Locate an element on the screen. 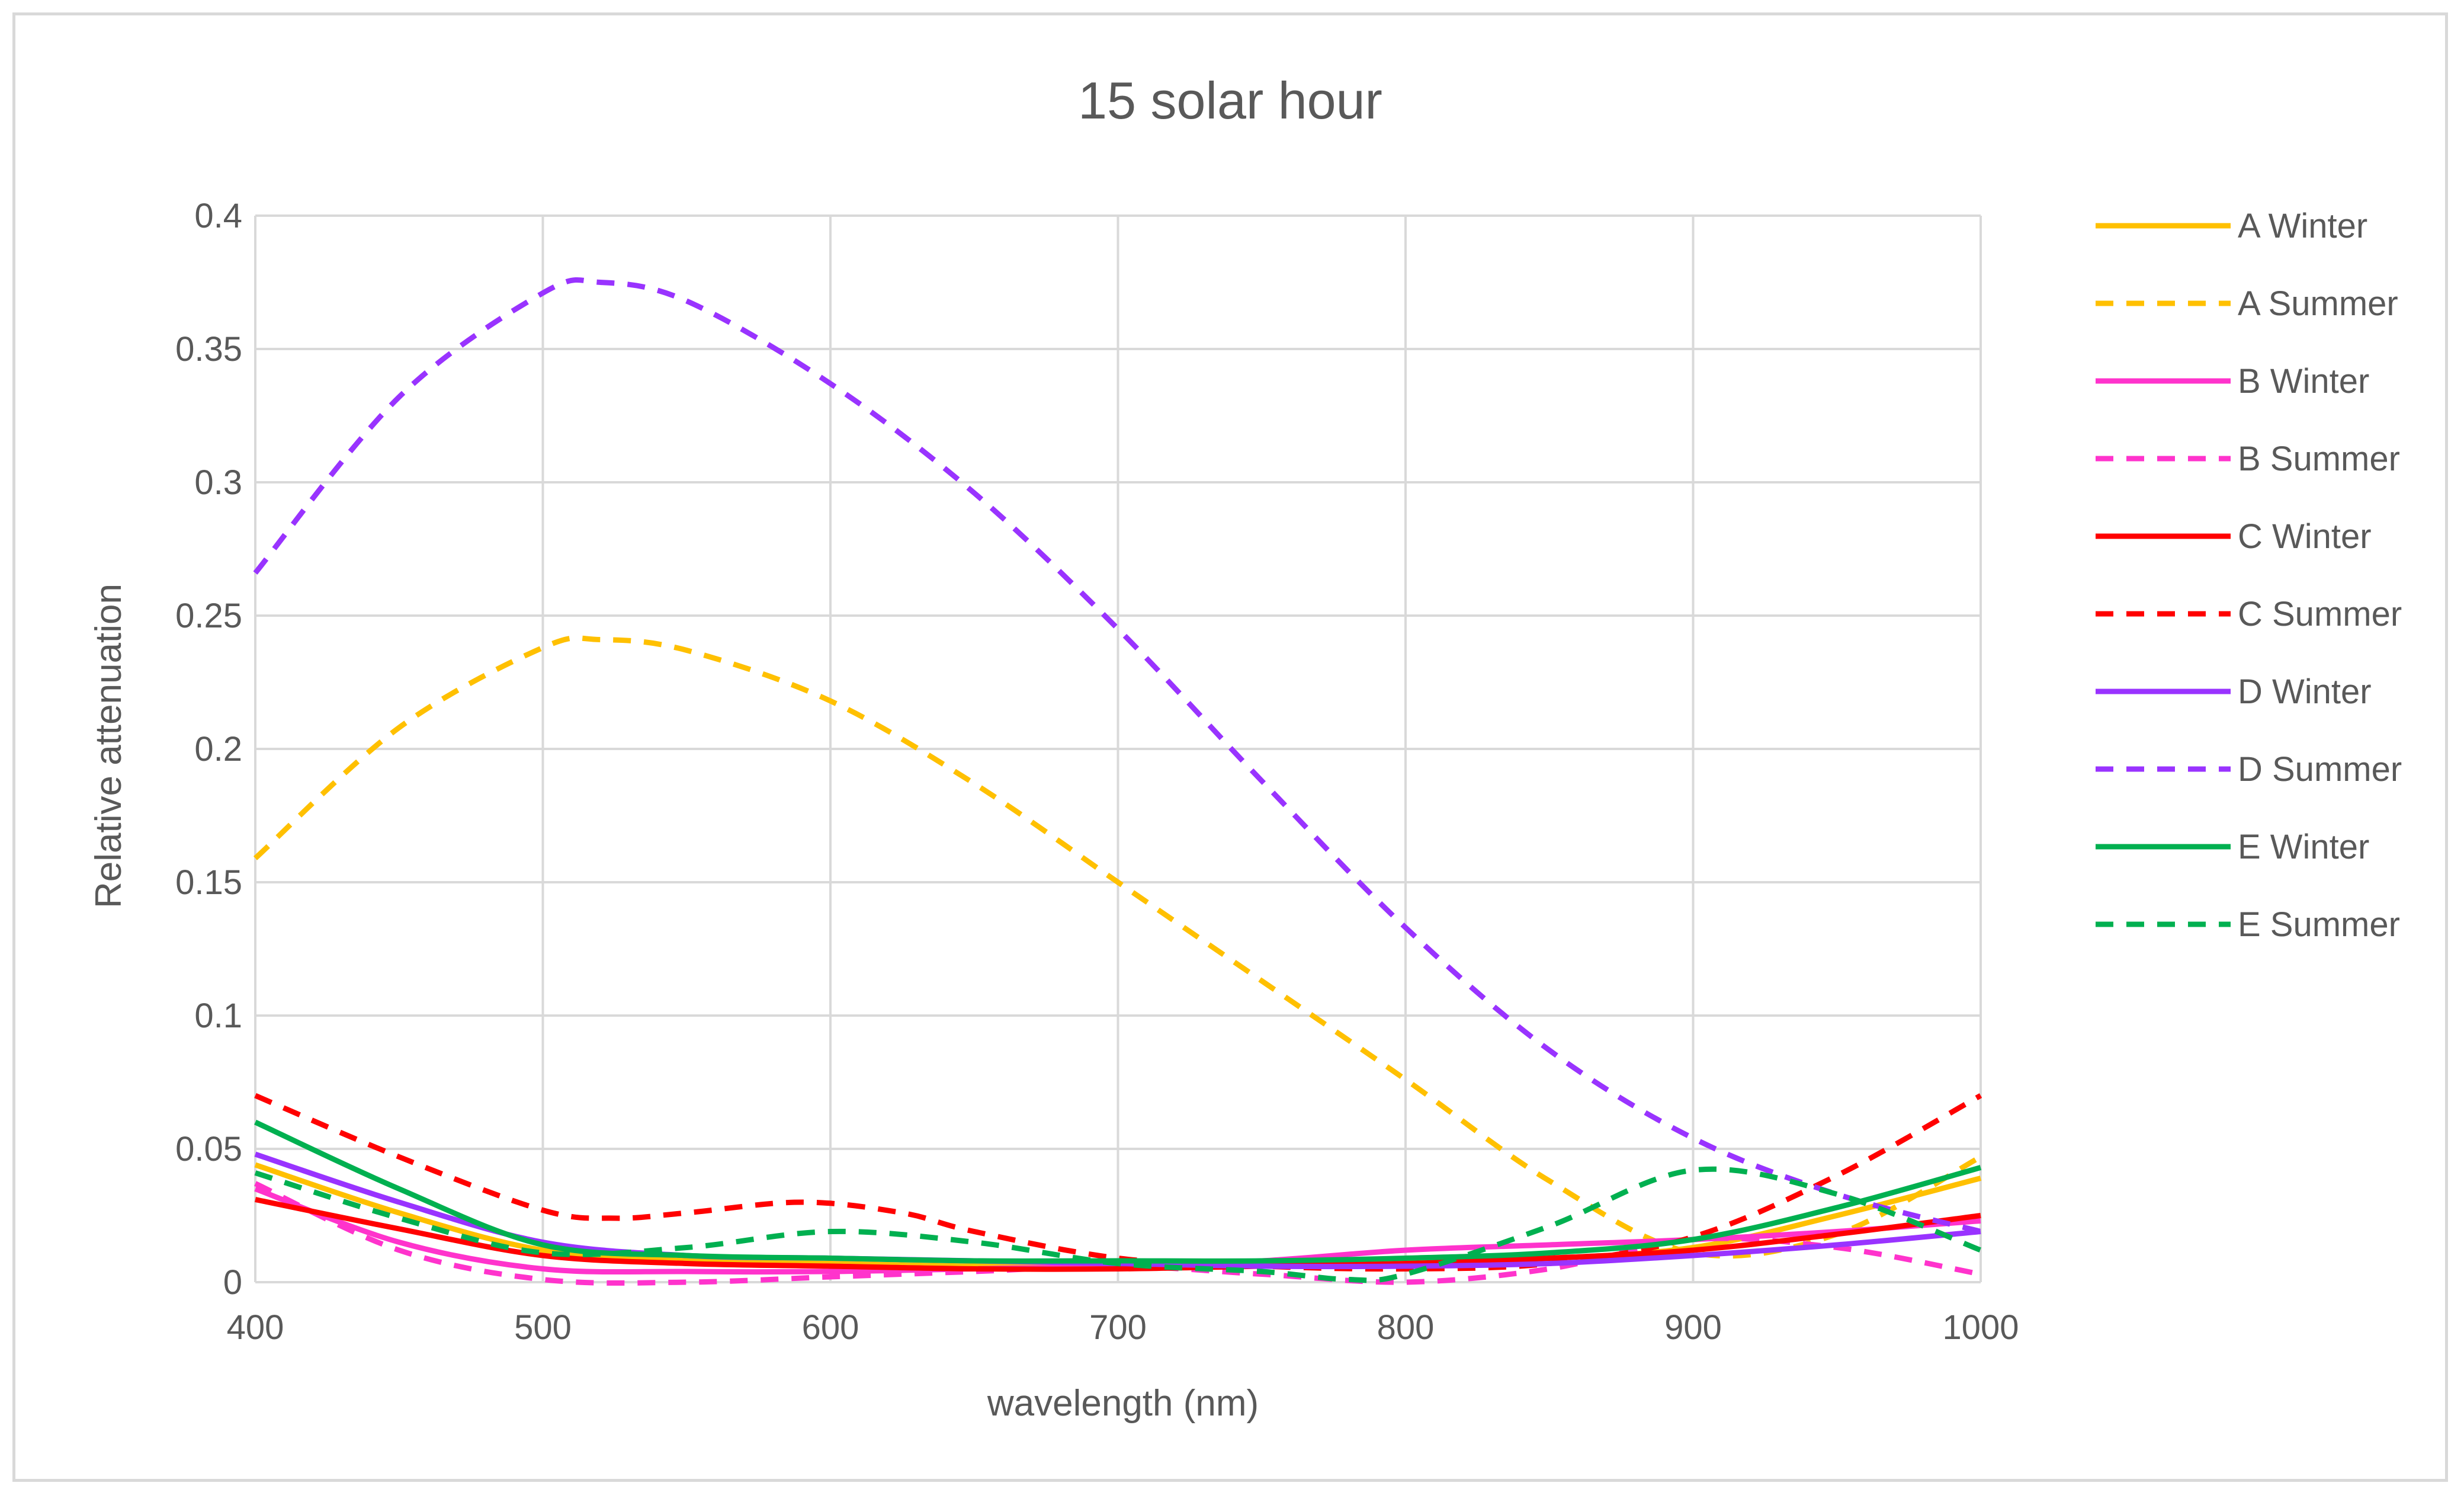  legend-item-c-summer: C Summer is located at coordinates (2249, 614).